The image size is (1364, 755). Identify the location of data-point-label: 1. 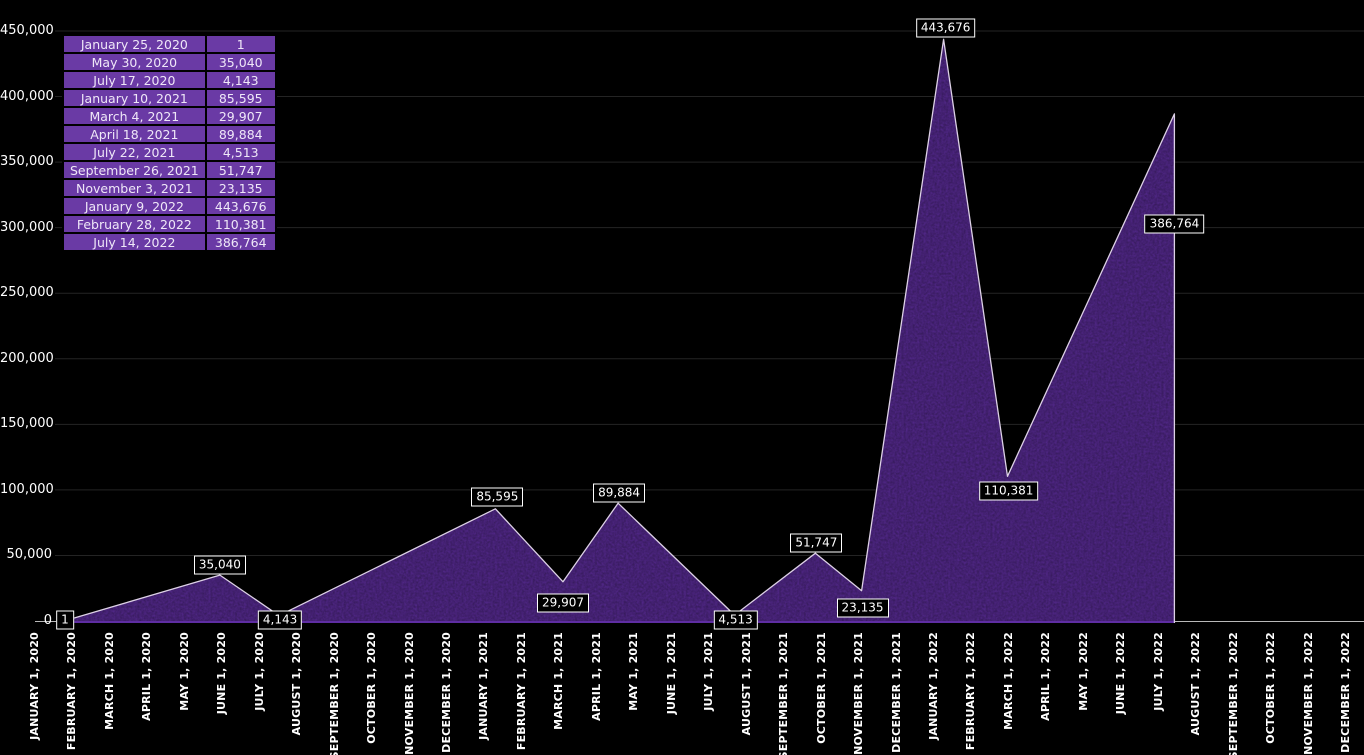
(65, 620).